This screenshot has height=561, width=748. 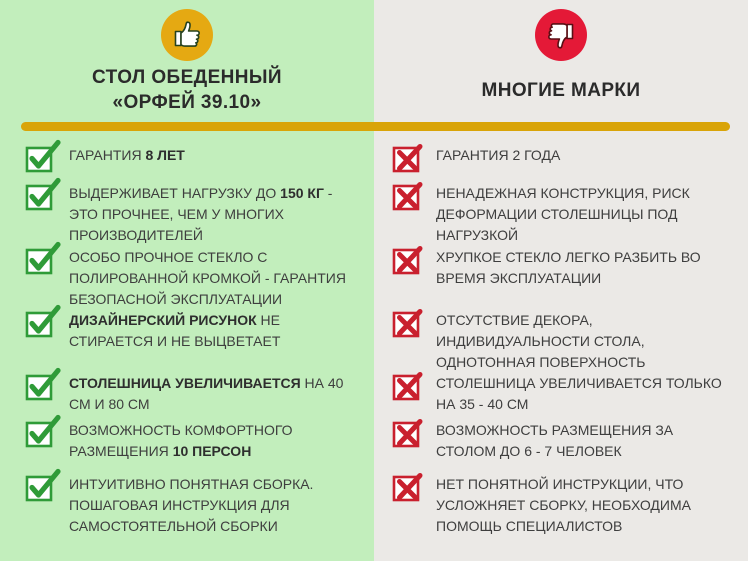 What do you see at coordinates (561, 163) in the screenshot?
I see `con-item: ГАРАНТИЯ 2 ГОДА` at bounding box center [561, 163].